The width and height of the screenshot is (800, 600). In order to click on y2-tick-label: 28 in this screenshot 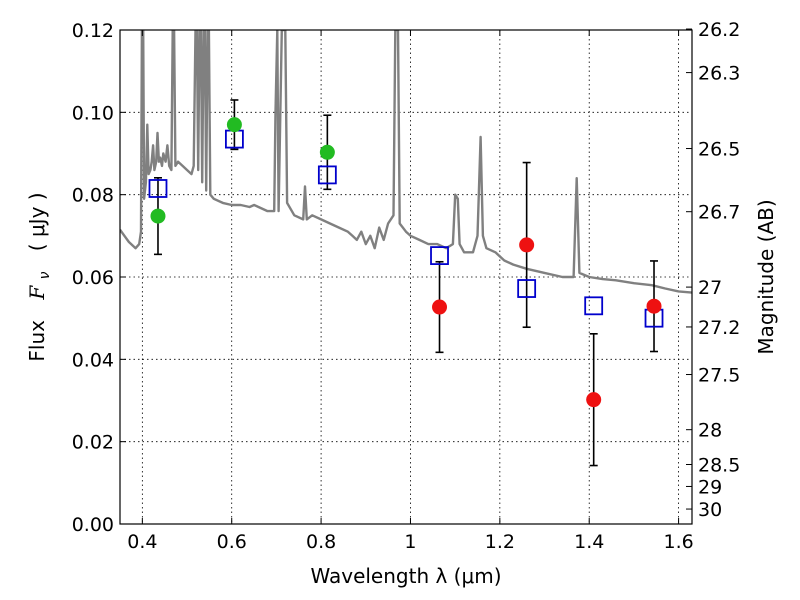, I will do `click(710, 431)`.